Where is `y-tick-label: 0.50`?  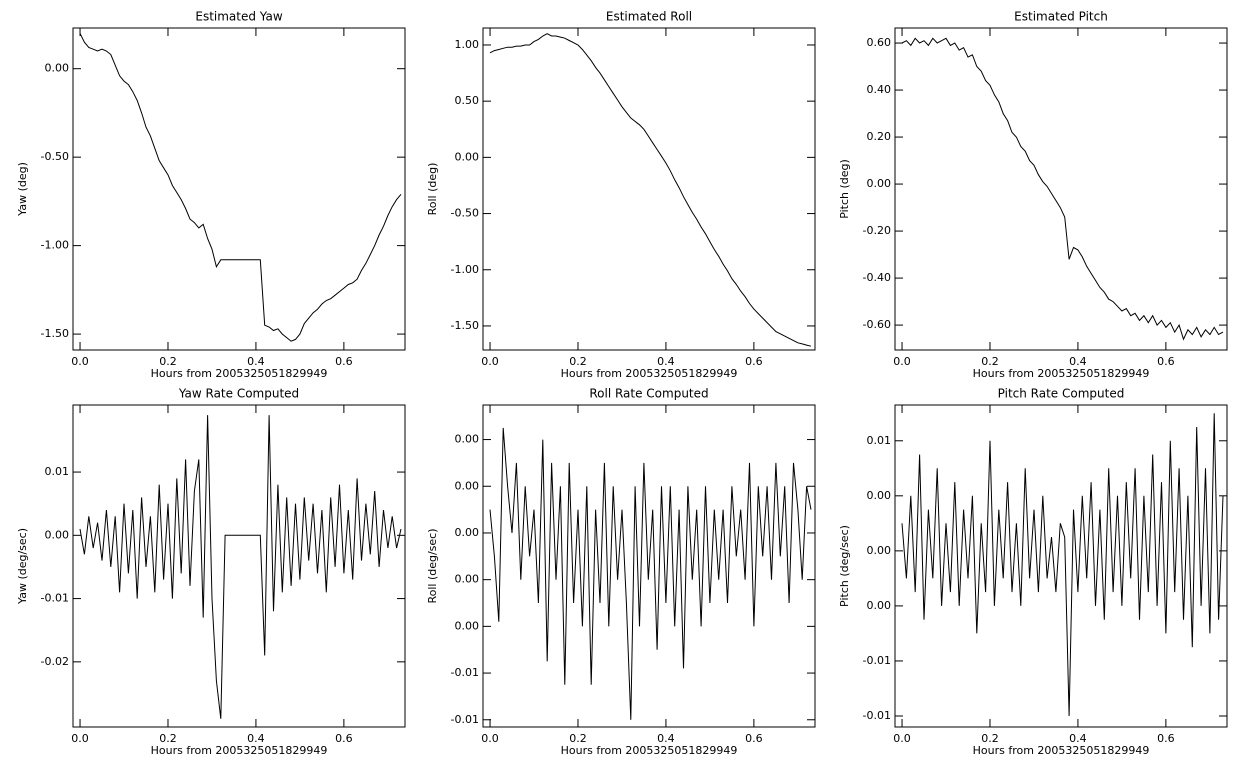
y-tick-label: 0.50 is located at coordinates (467, 100).